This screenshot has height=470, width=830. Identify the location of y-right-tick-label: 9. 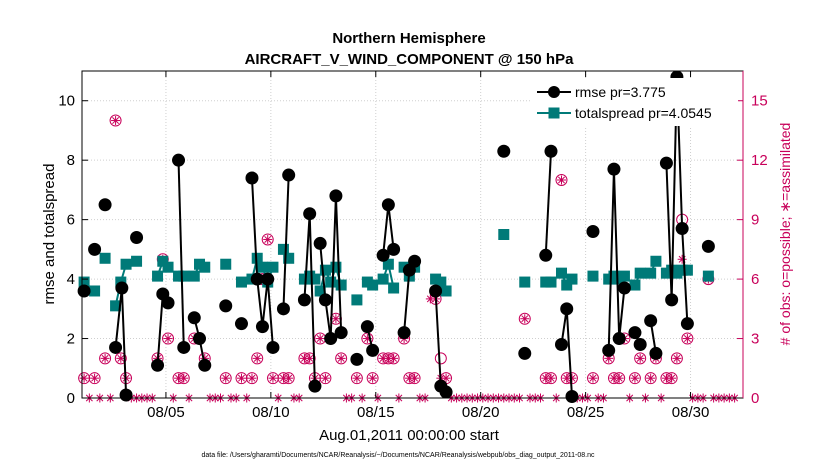
(755, 220).